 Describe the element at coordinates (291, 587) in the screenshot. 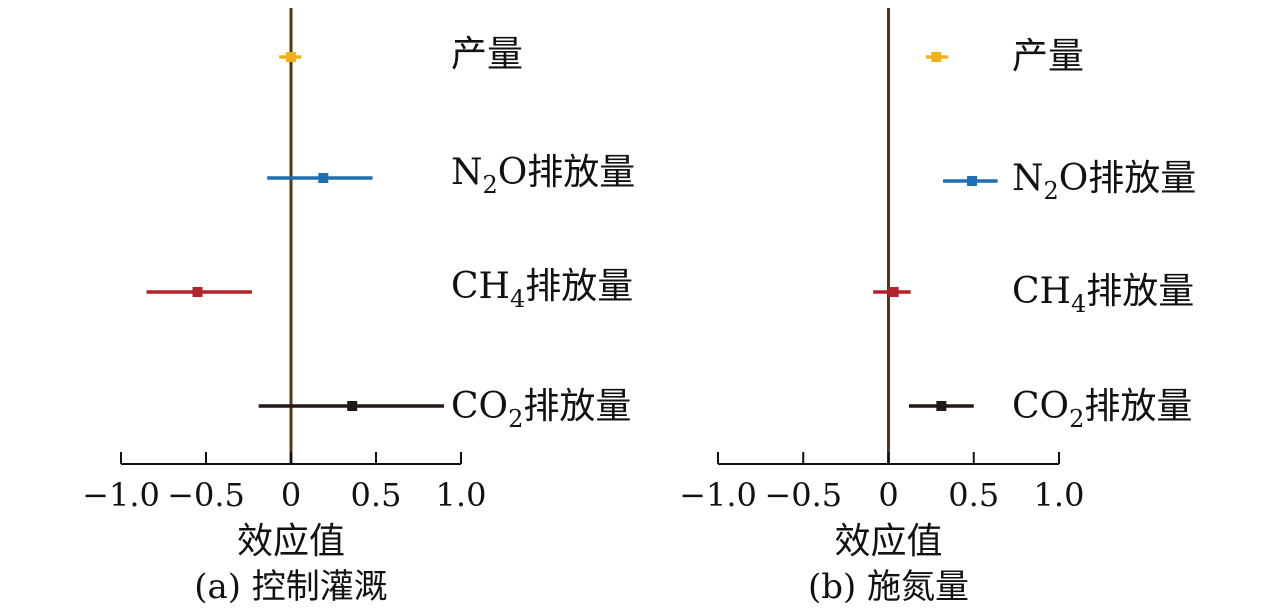

I see `panel-caption: (a) 控制灌溉` at that location.